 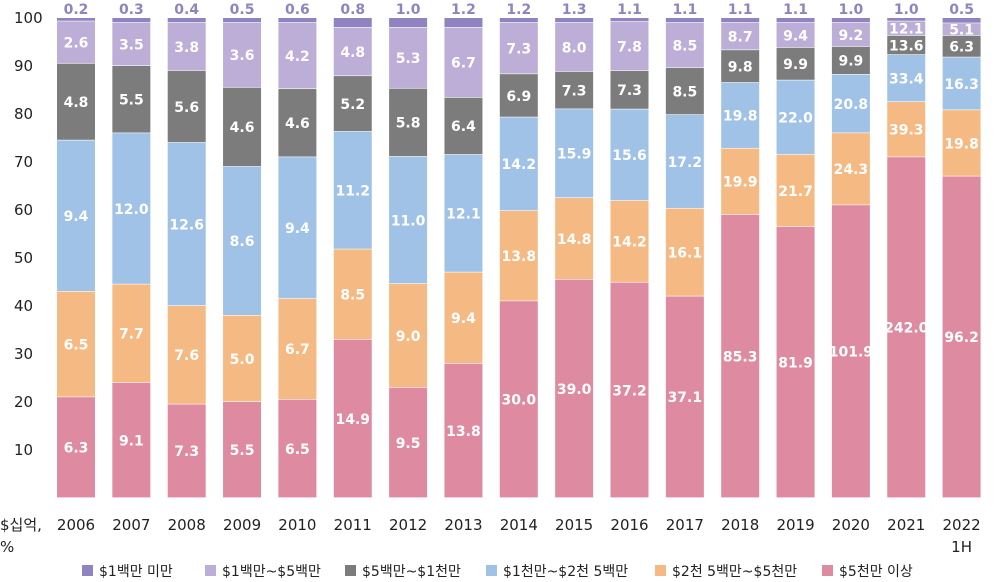 I want to click on data-label: 7.3, so click(x=629, y=91).